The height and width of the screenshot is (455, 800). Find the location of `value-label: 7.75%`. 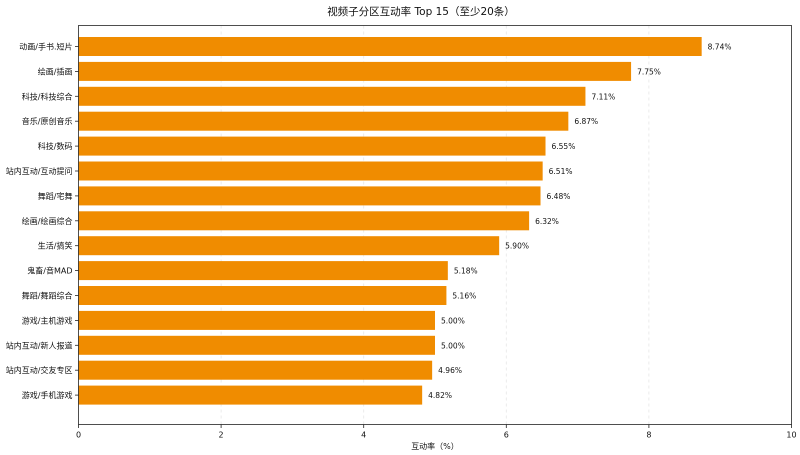

value-label: 7.75% is located at coordinates (649, 71).